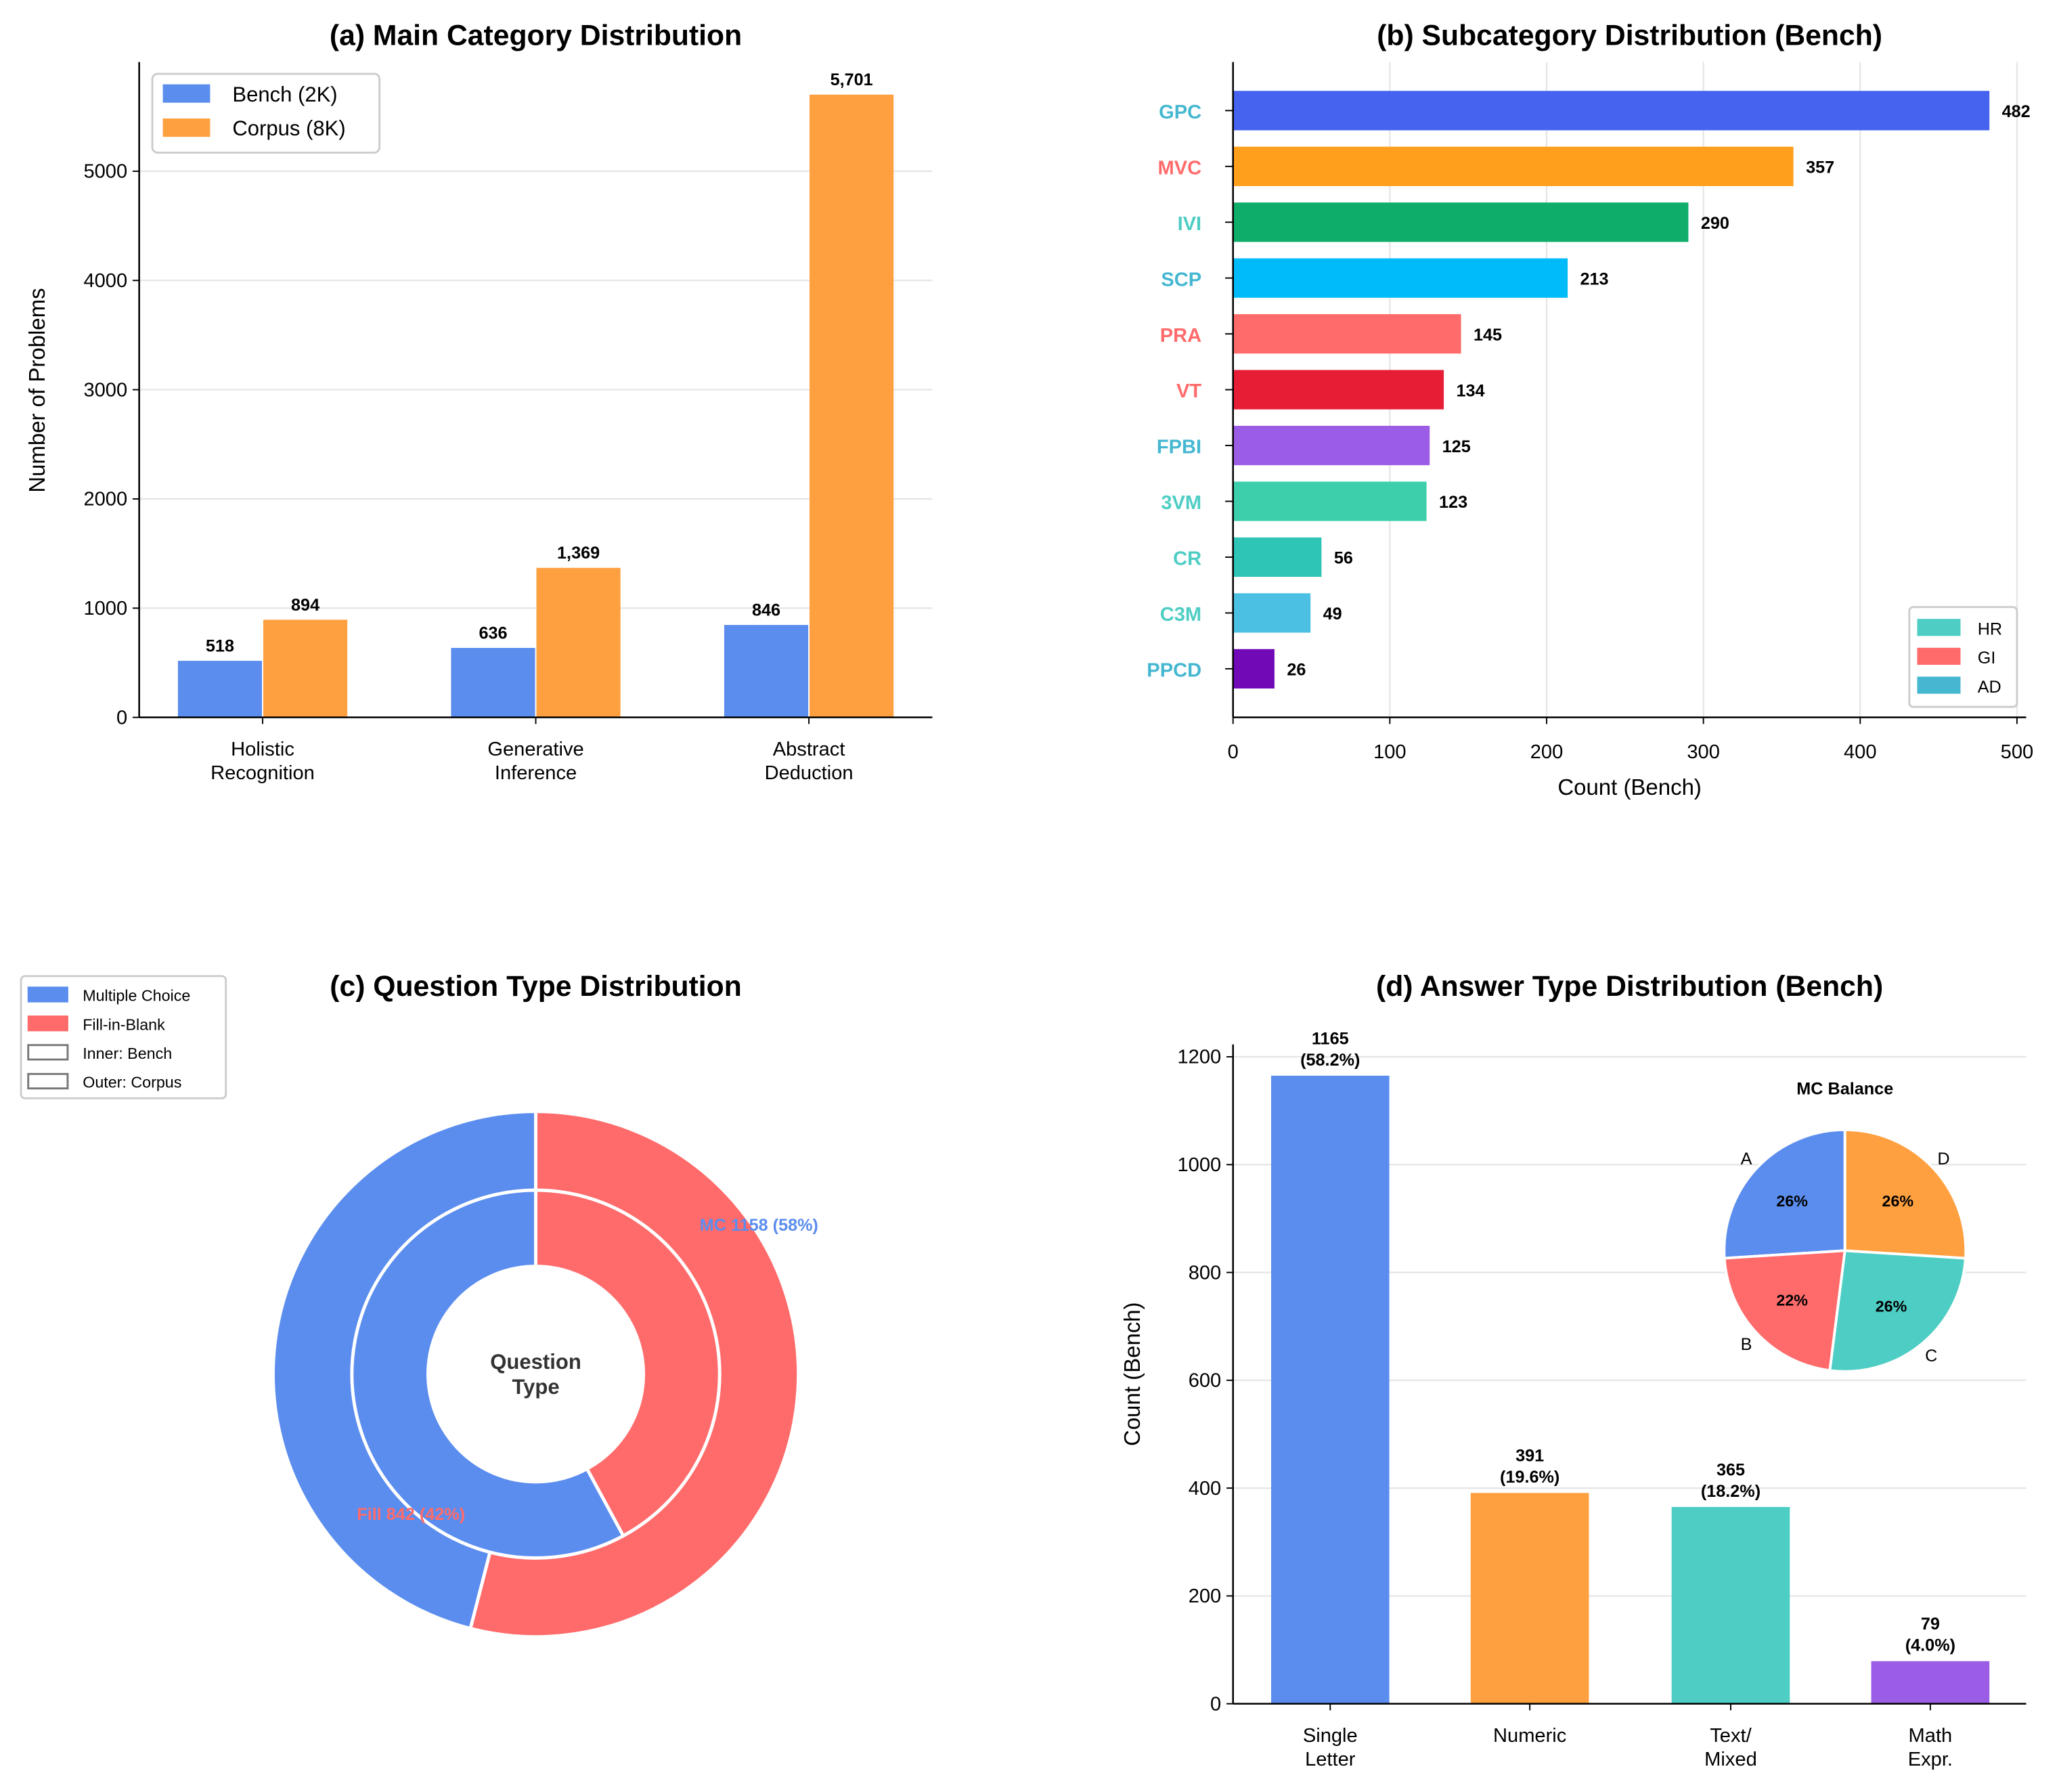 The height and width of the screenshot is (1792, 2059). I want to click on x-tick-label: 0, so click(1233, 752).